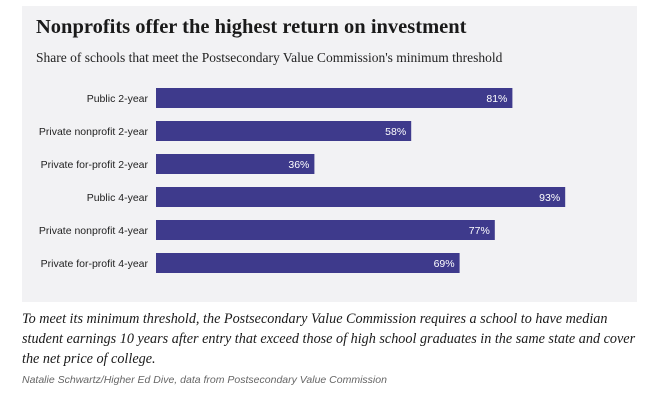 The height and width of the screenshot is (403, 671). Describe the element at coordinates (298, 165) in the screenshot. I see `value-label: 36%` at that location.